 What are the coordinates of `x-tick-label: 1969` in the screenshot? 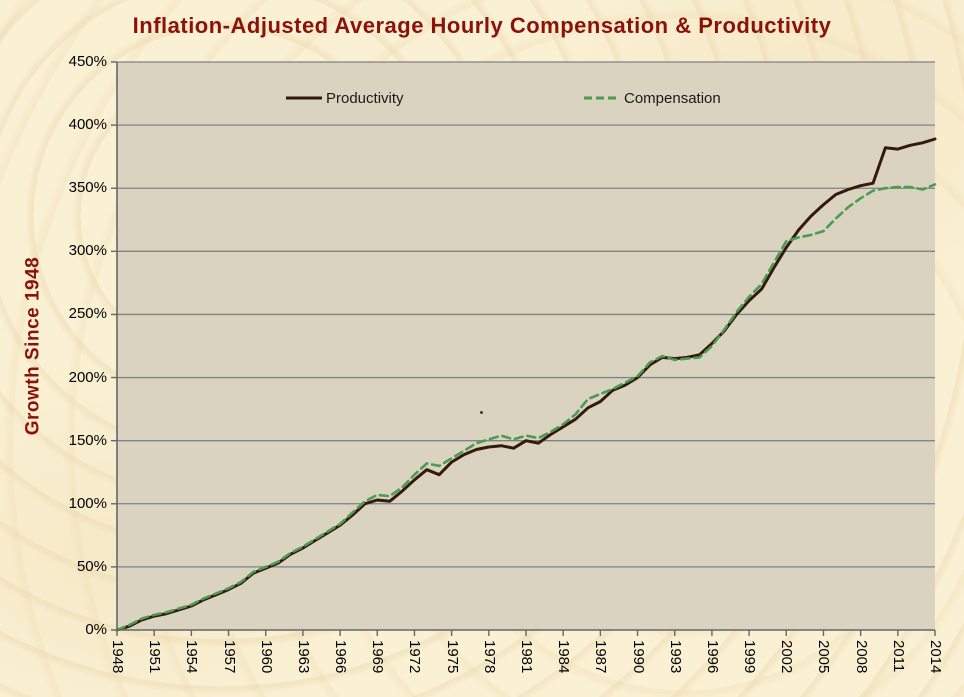 It's located at (378, 657).